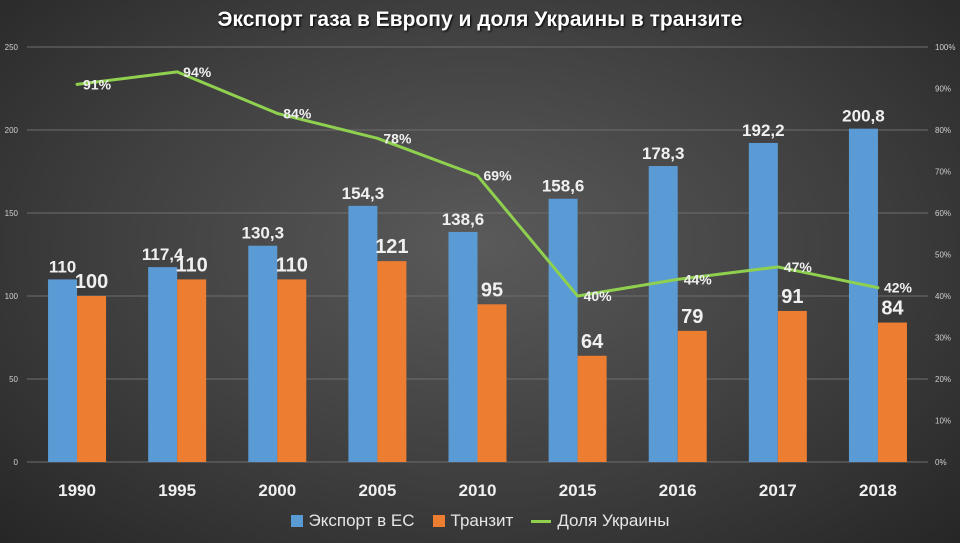 This screenshot has width=960, height=543. Describe the element at coordinates (943, 421) in the screenshot. I see `y-right-tick-label: 10%` at that location.